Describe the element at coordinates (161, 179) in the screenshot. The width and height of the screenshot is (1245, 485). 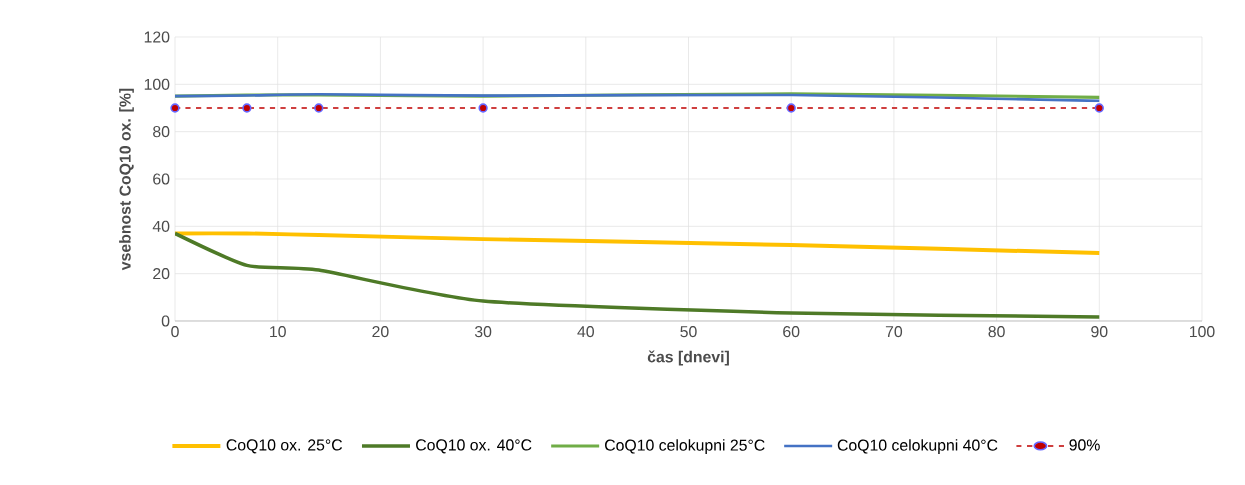
I see `y-tick-label: 60` at that location.